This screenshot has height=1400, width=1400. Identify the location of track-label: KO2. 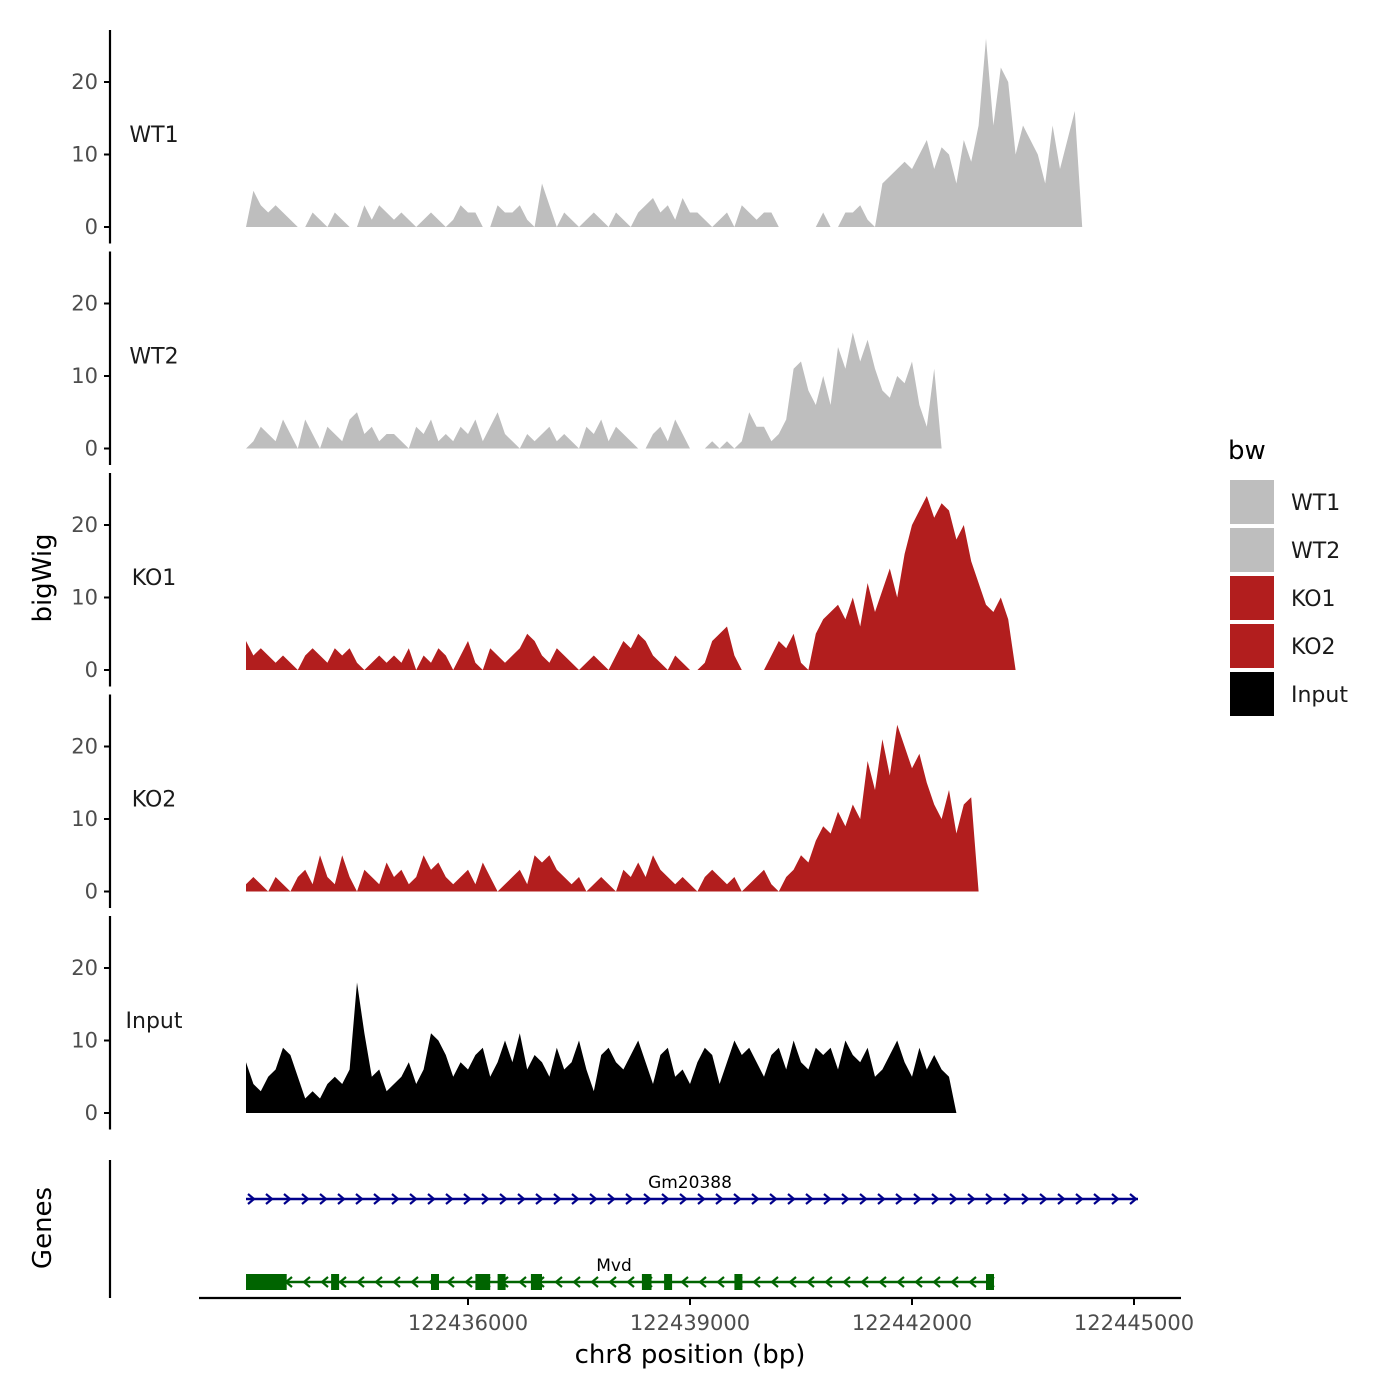
(154, 800).